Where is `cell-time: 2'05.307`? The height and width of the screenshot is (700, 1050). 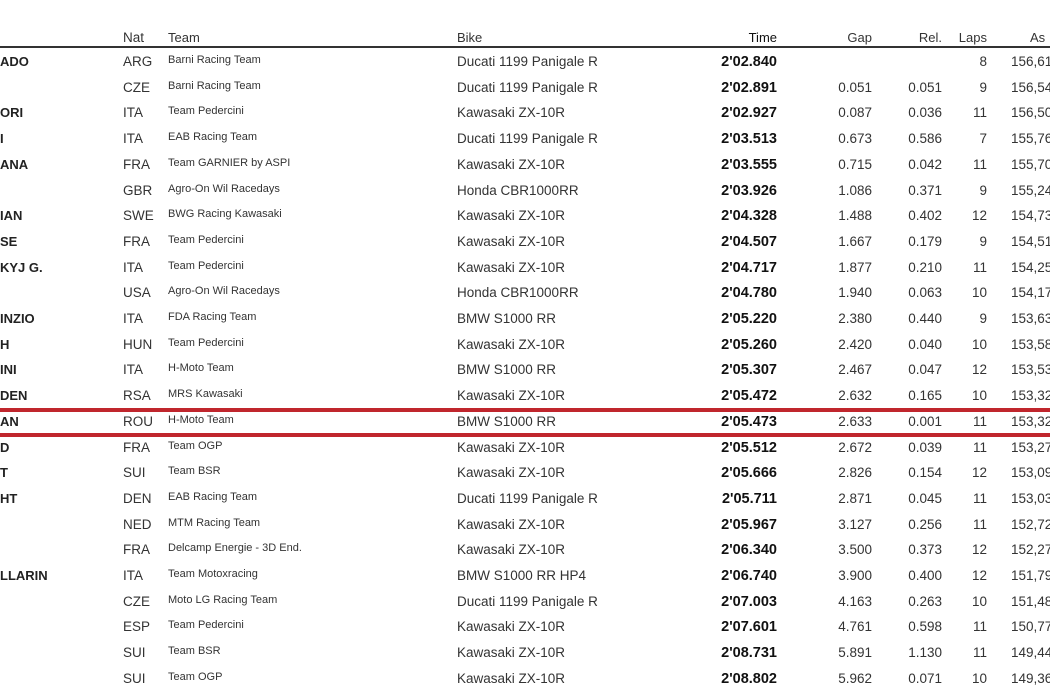
cell-time: 2'05.307 is located at coordinates (749, 370).